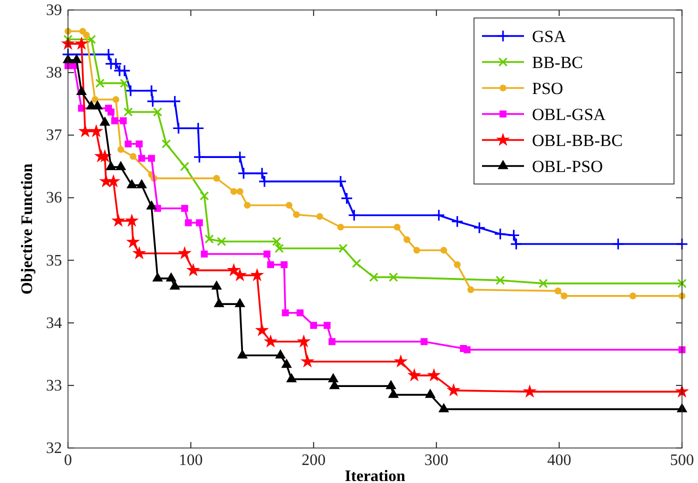  Describe the element at coordinates (549, 36) in the screenshot. I see `legend-label: GSA` at that location.